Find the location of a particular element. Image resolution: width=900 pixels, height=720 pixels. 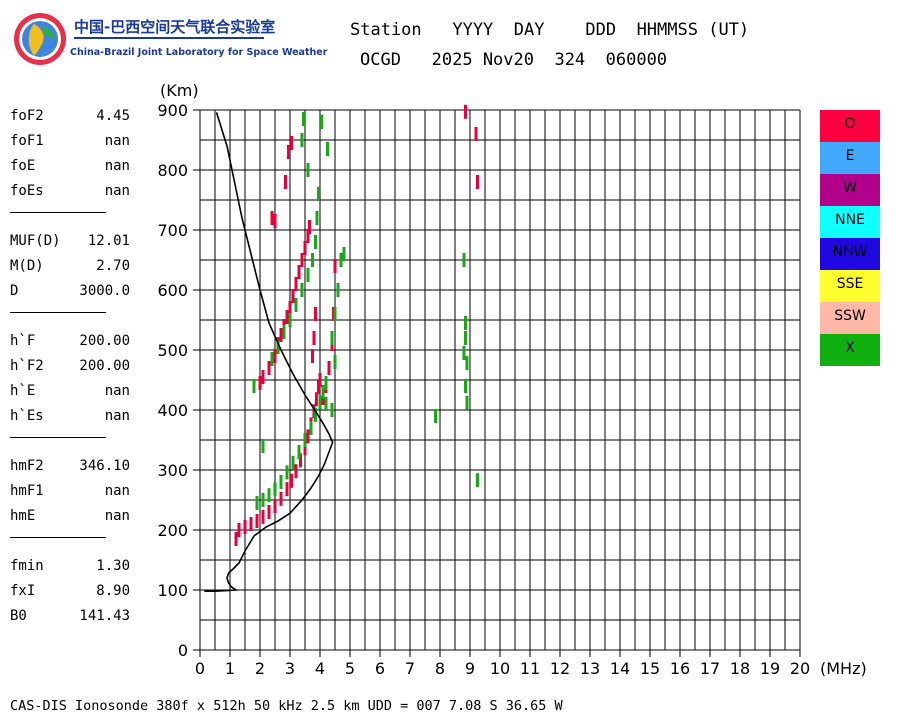

y-tick-label: 0 is located at coordinates (183, 650).